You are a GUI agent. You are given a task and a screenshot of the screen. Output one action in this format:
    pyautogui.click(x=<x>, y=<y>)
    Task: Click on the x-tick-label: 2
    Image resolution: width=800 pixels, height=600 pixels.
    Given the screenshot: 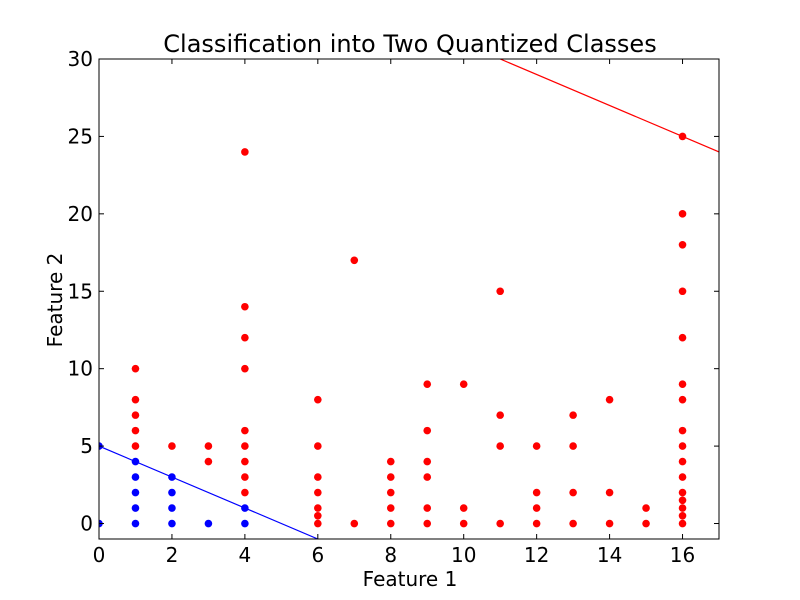 What is the action you would take?
    pyautogui.click(x=172, y=555)
    